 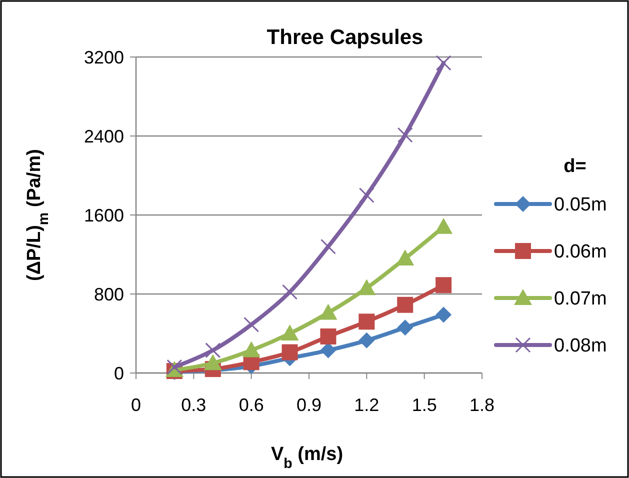 I want to click on x-axis-title: V$_{b}$ (m/s), so click(x=307, y=458).